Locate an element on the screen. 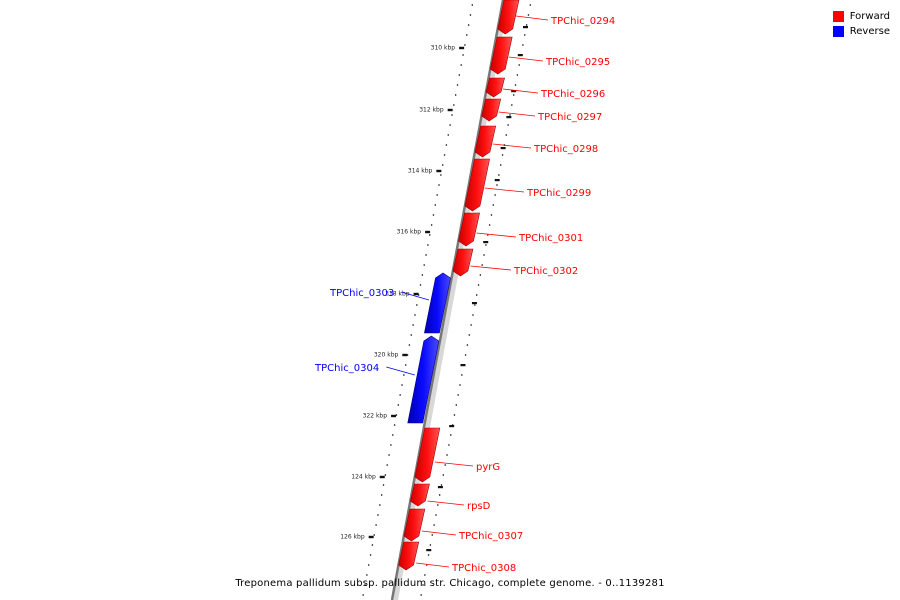 Image resolution: width=900 pixels, height=600 pixels. gene-label: TPChic_0303 is located at coordinates (361, 293).